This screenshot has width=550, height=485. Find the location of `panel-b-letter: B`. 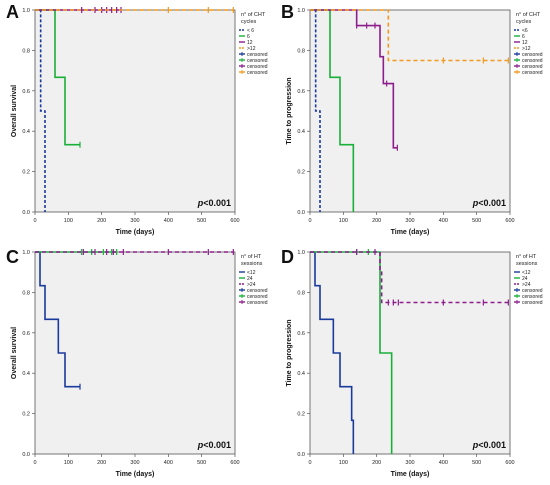

panel-b-letter: B is located at coordinates (287, 12).